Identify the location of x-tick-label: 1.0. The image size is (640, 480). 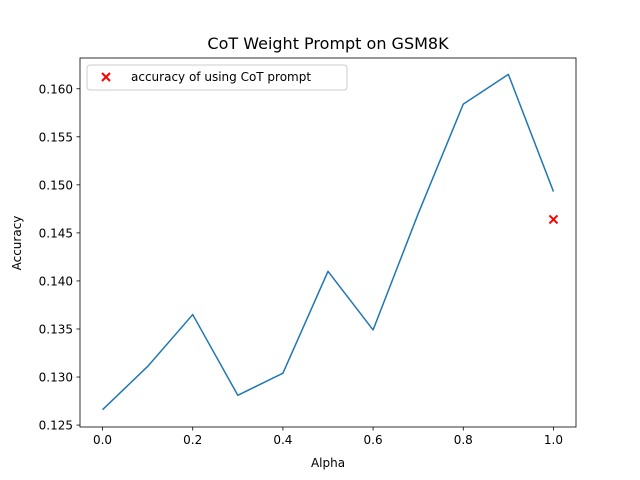
(553, 440).